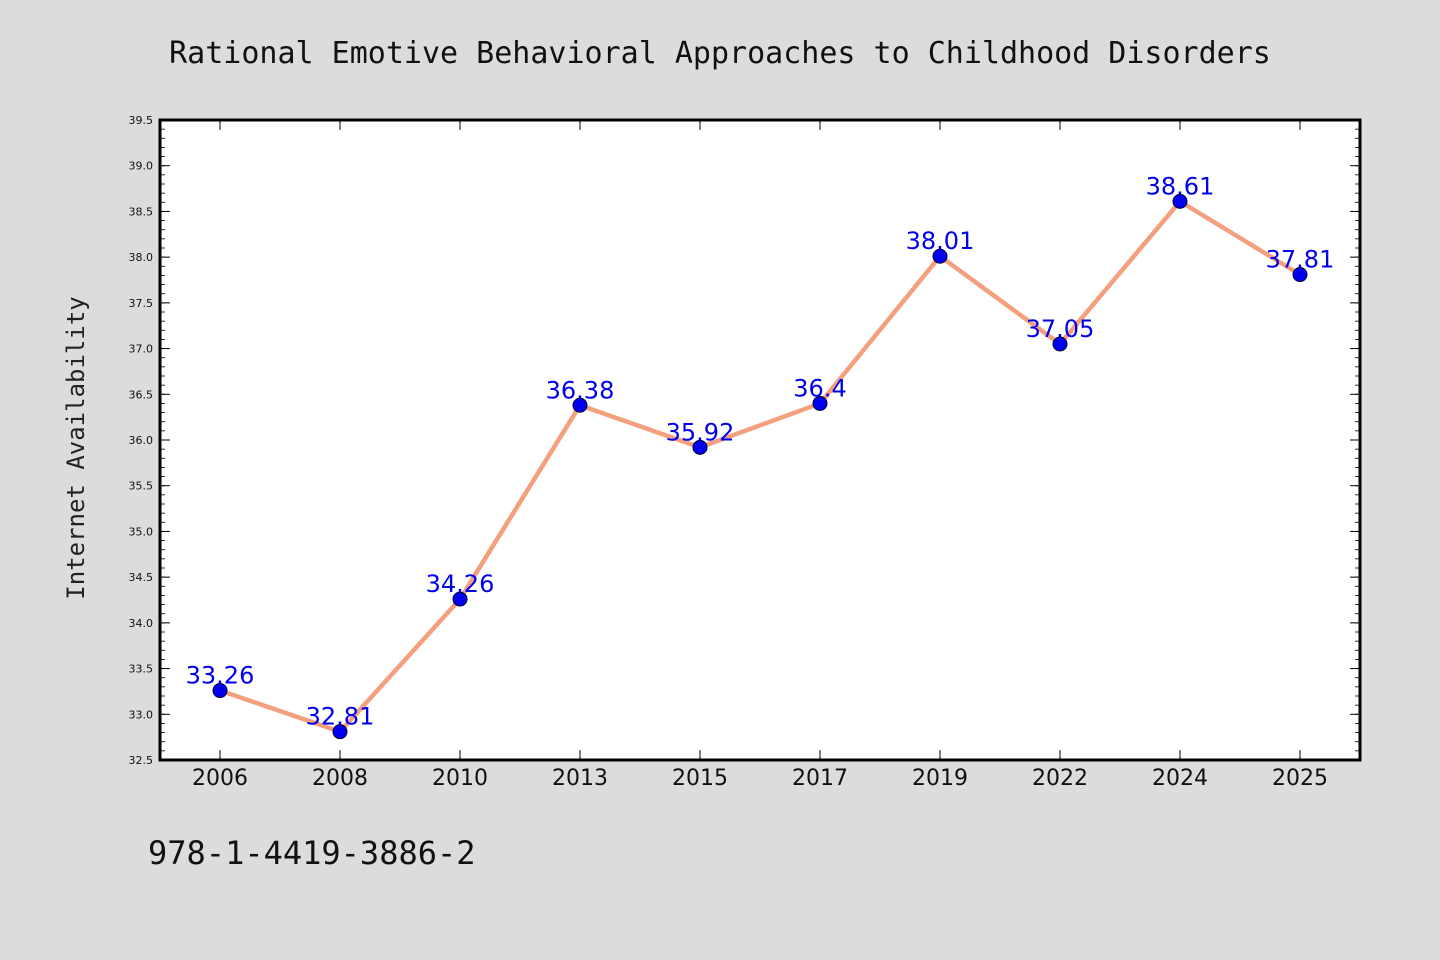 The width and height of the screenshot is (1440, 960). What do you see at coordinates (1180, 778) in the screenshot?
I see `x-tick-label: 2024` at bounding box center [1180, 778].